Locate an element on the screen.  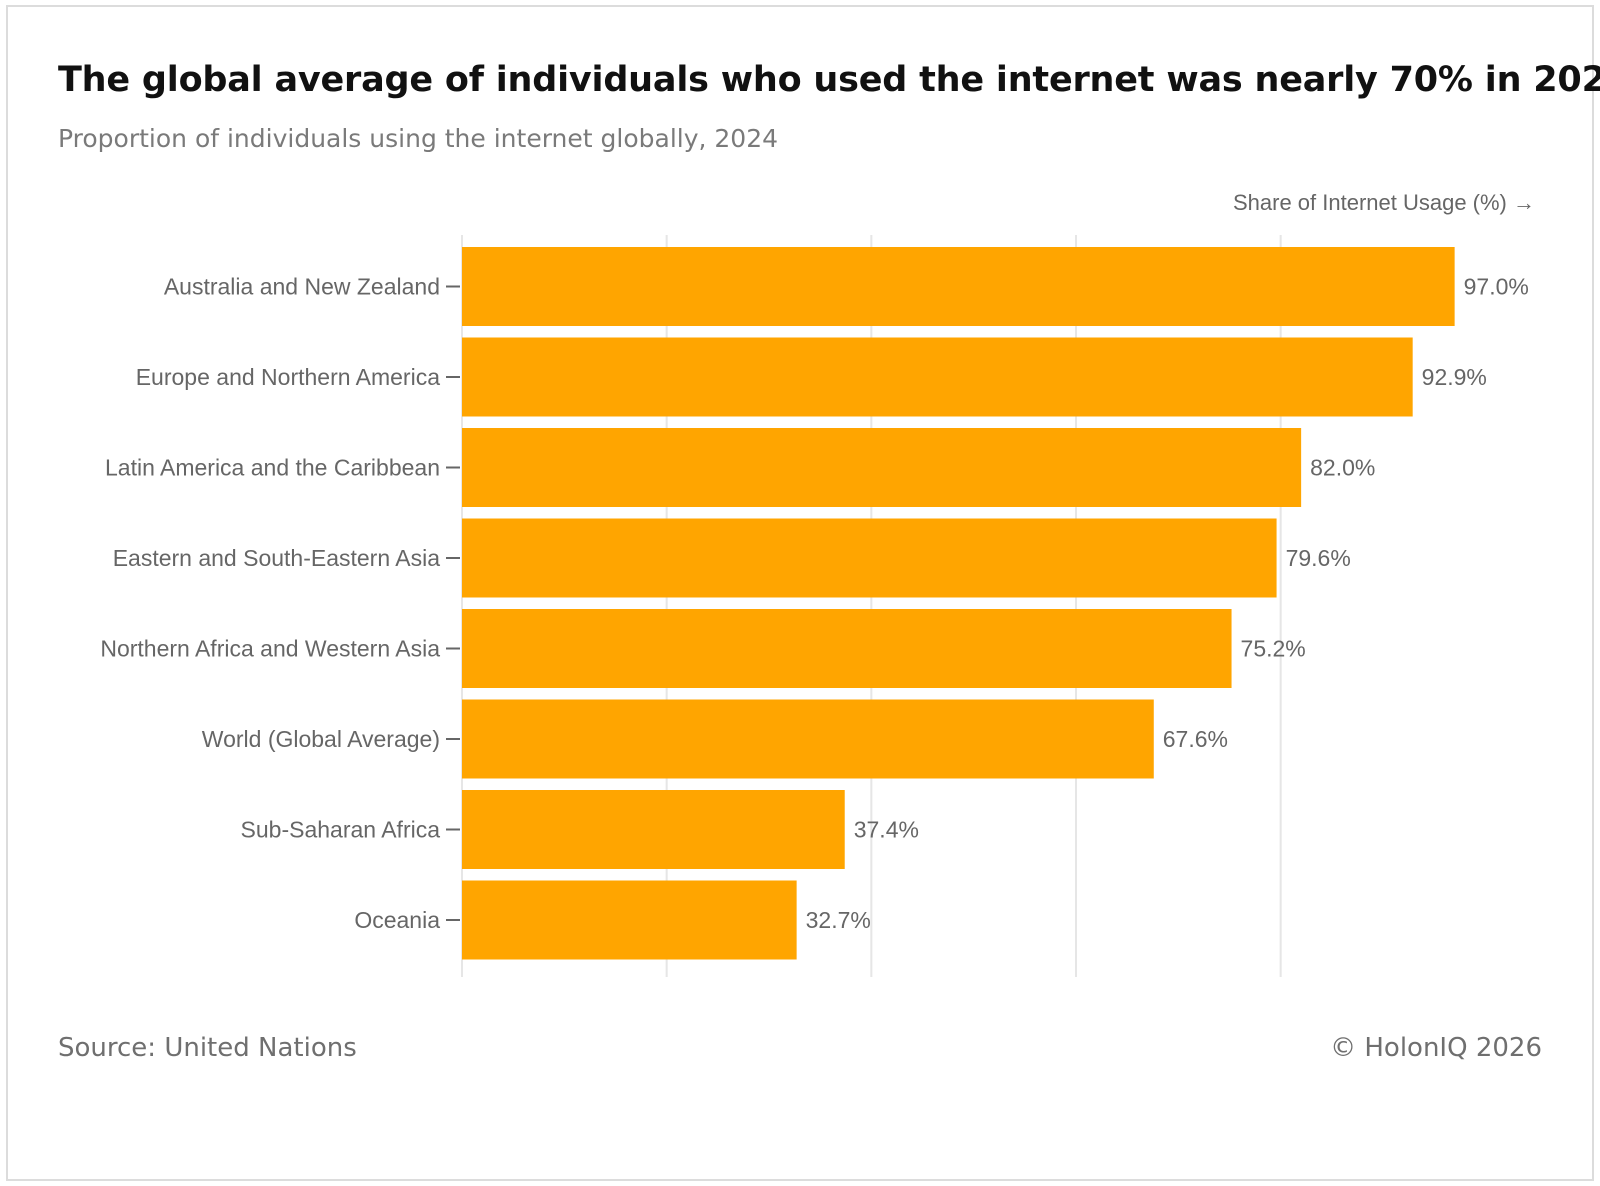
x-axis-title: Share of Internet Usage (%) → is located at coordinates (1384, 202).